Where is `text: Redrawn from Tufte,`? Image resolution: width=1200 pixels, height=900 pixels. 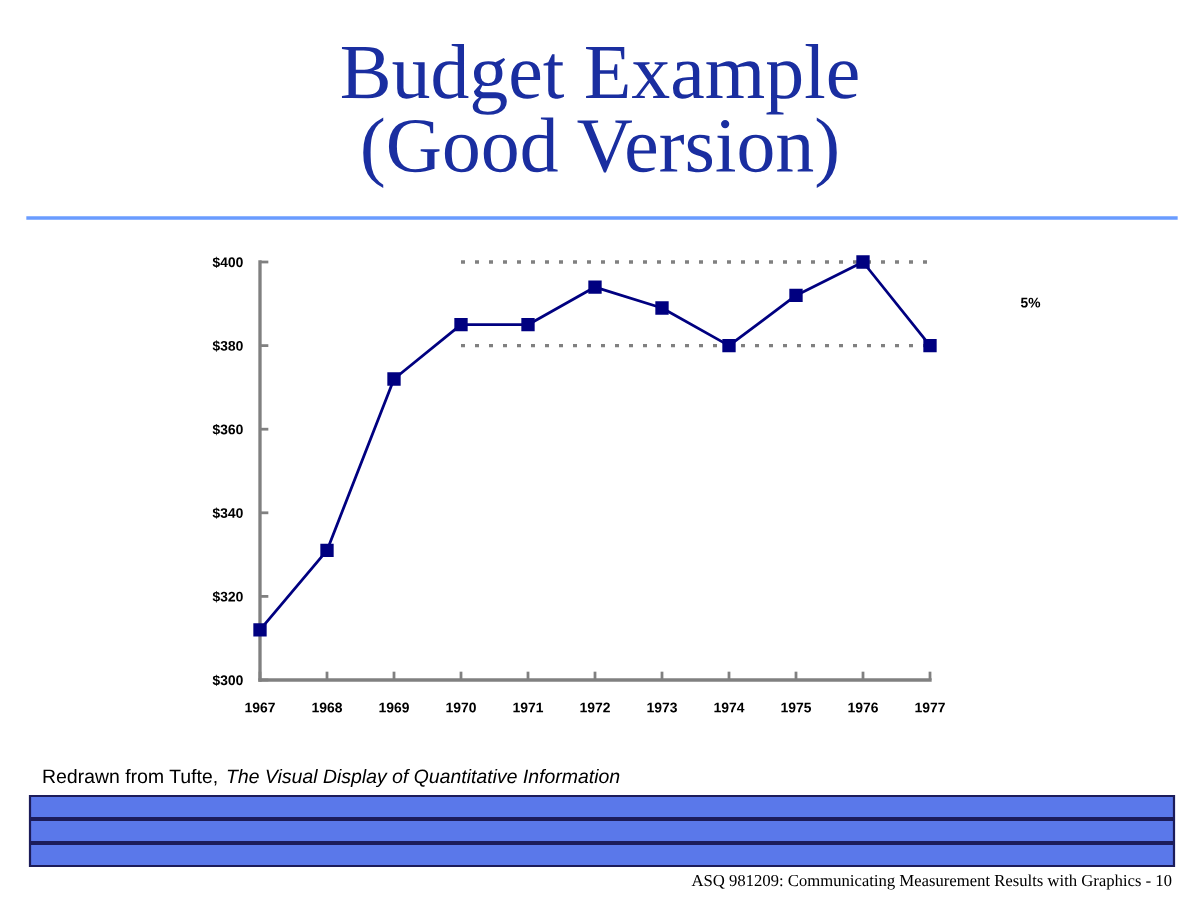 text: Redrawn from Tufte, is located at coordinates (130, 777).